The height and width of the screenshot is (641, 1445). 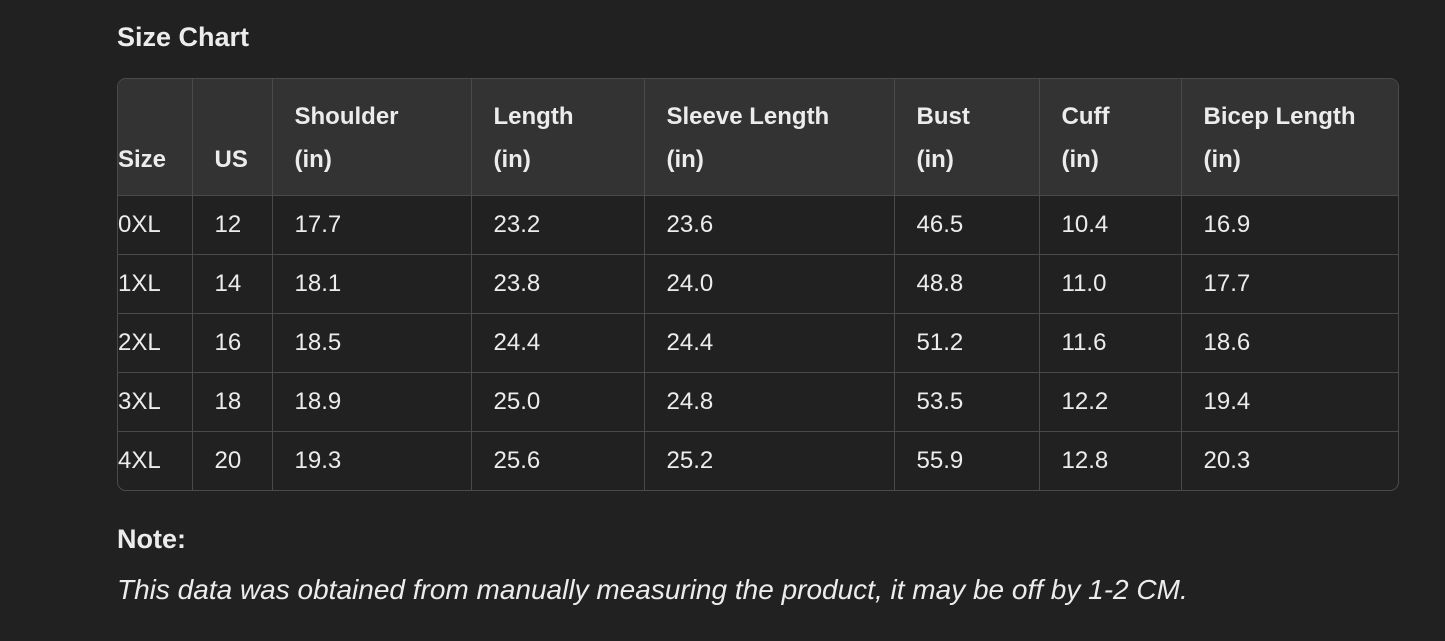 I want to click on column-header: Size, so click(x=155, y=137).